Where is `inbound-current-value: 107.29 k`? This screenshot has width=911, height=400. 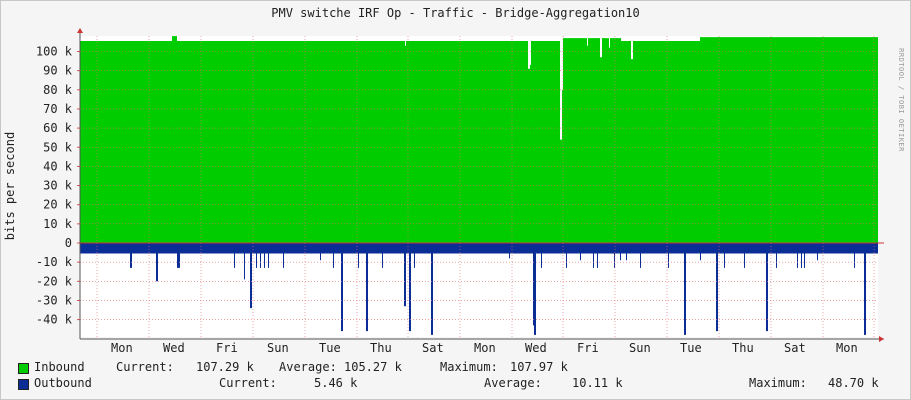
inbound-current-value: 107.29 k is located at coordinates (225, 367).